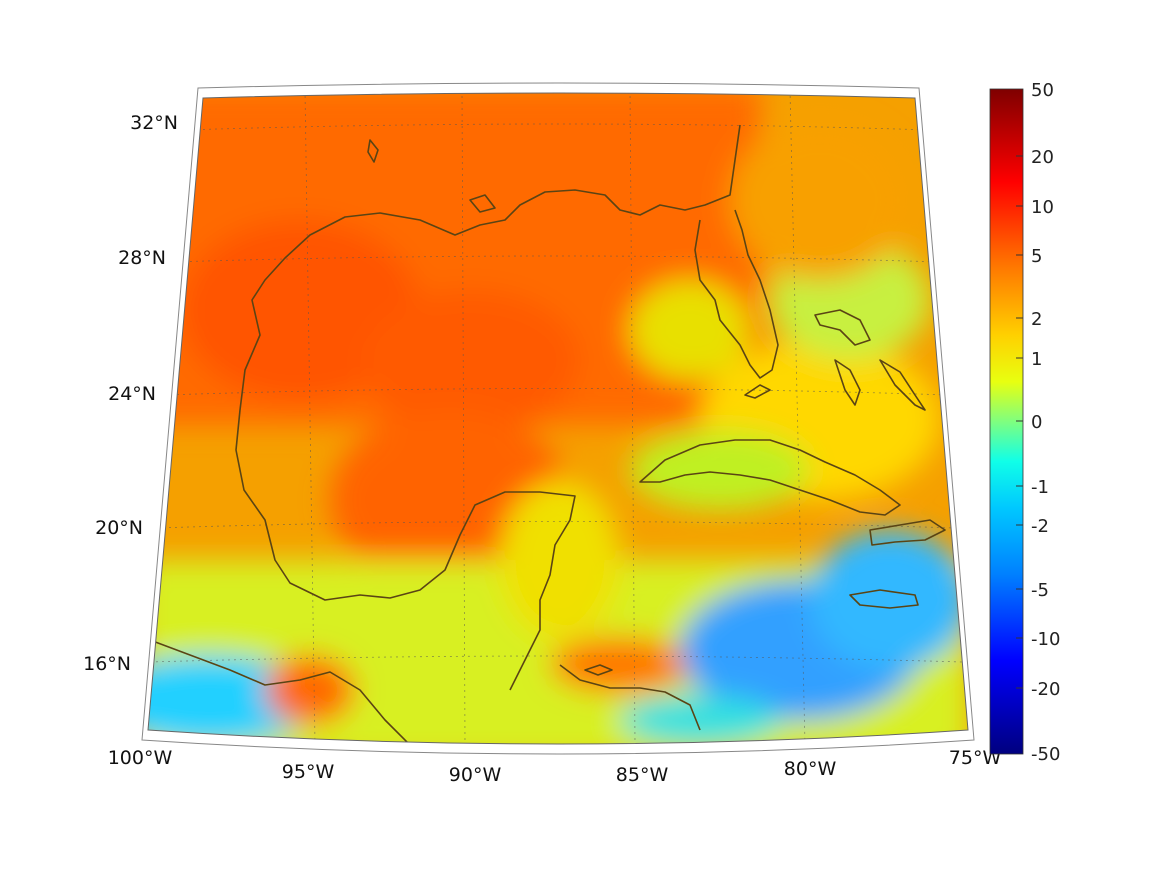 The height and width of the screenshot is (875, 1167). I want to click on colorbar-tick-1: 1, so click(1036, 359).